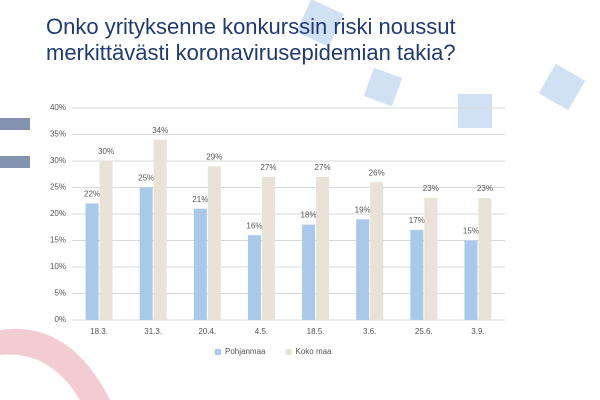 The width and height of the screenshot is (600, 400). Describe the element at coordinates (99, 331) in the screenshot. I see `x-tick-label: 18.3.` at that location.